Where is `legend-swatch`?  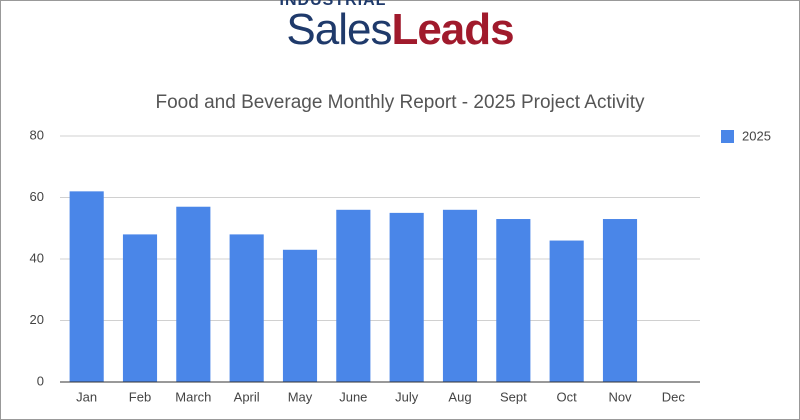 legend-swatch is located at coordinates (727, 136).